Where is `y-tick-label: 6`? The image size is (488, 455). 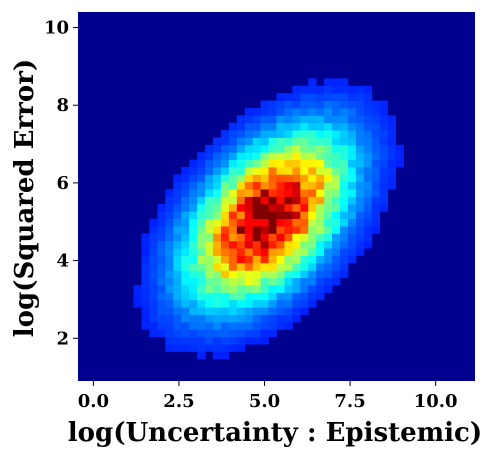
y-tick-label: 6 is located at coordinates (62, 183).